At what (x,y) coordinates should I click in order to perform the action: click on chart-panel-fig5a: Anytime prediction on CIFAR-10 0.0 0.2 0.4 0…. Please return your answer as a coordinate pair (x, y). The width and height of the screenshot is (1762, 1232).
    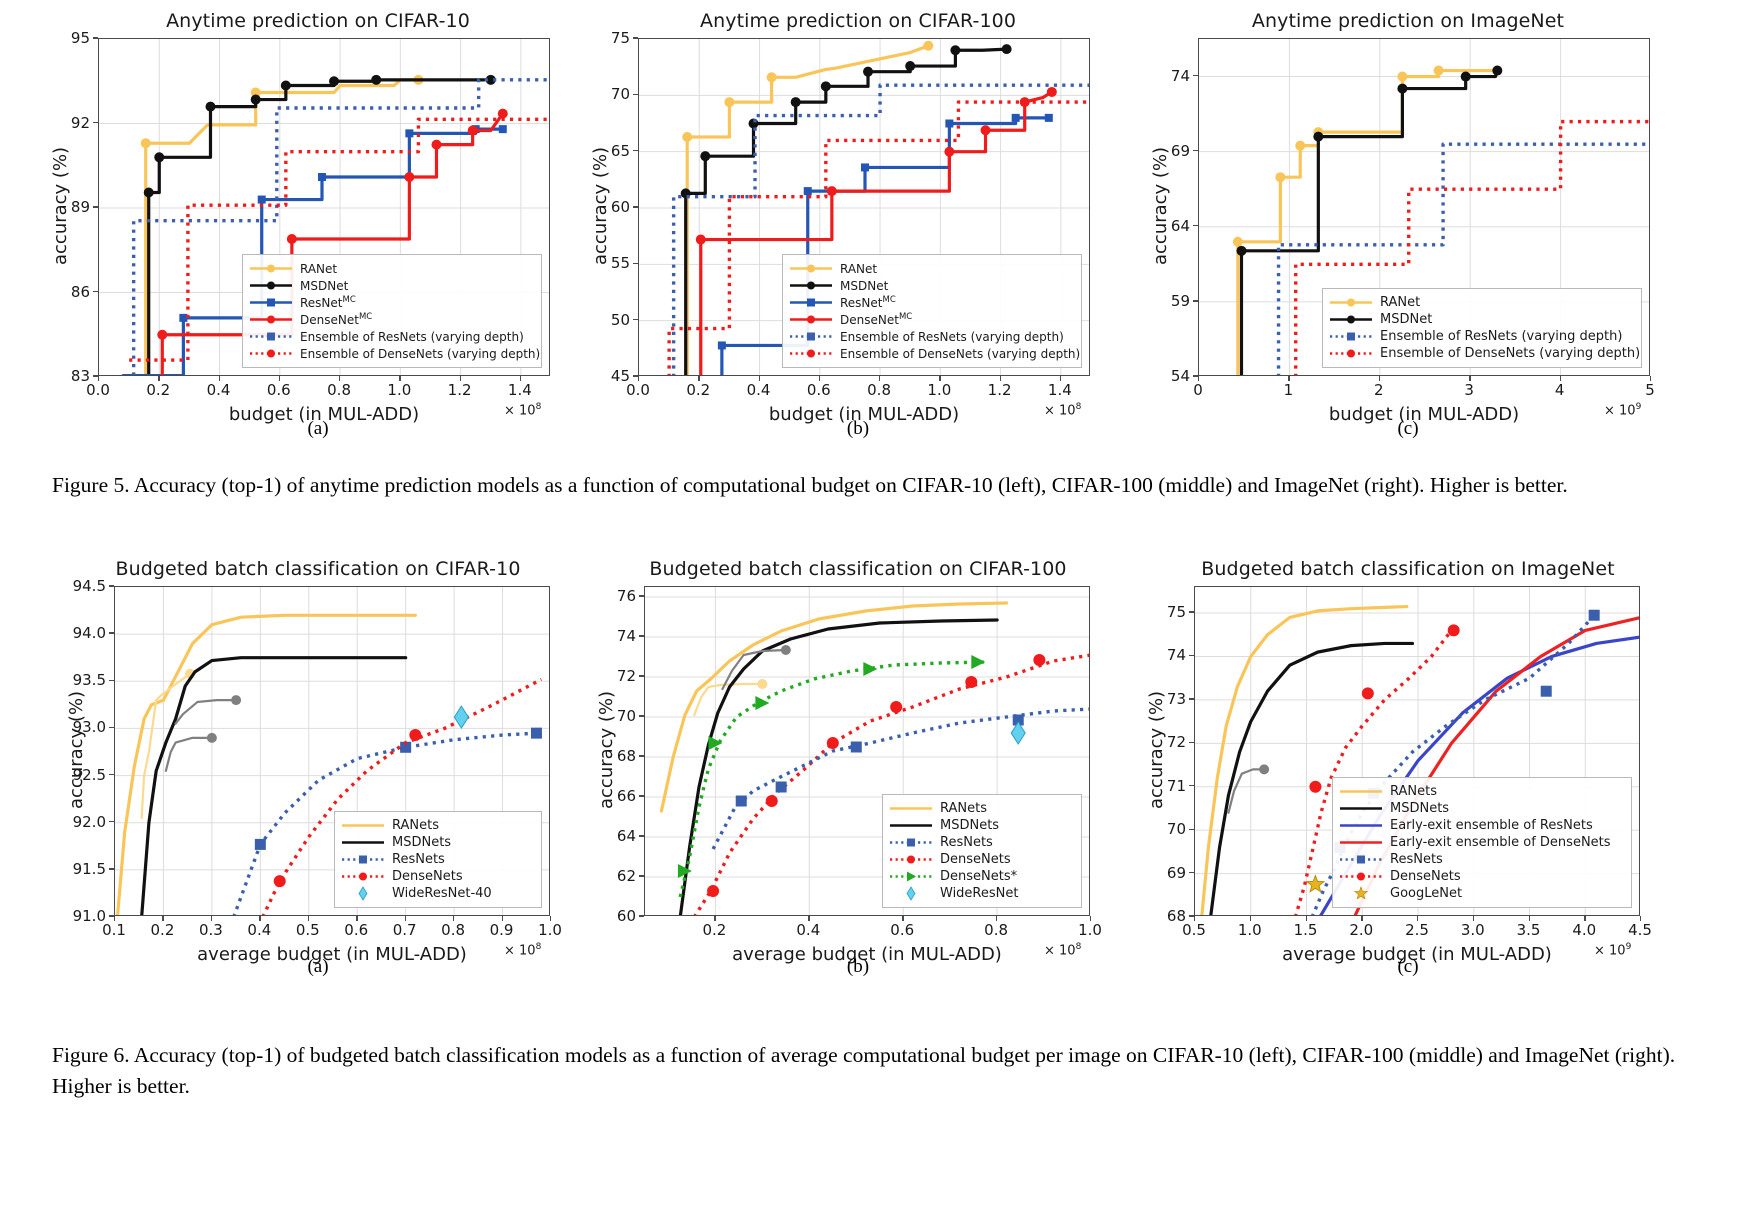
    Looking at the image, I should click on (318, 227).